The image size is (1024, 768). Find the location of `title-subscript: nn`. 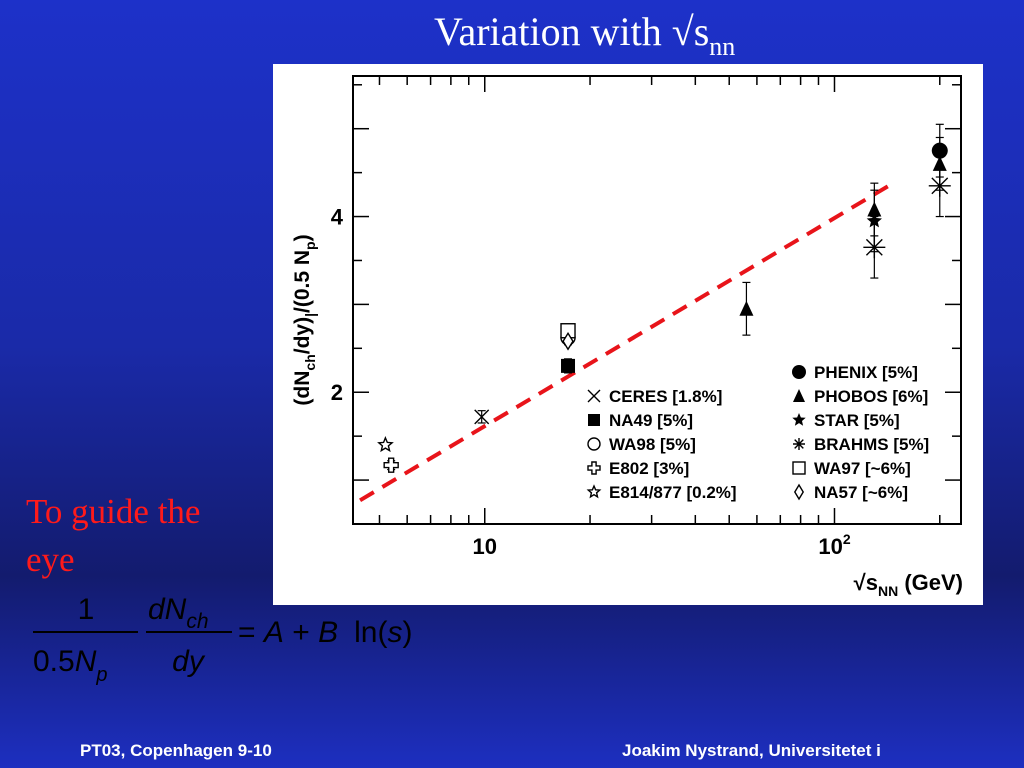

title-subscript: nn is located at coordinates (722, 46).